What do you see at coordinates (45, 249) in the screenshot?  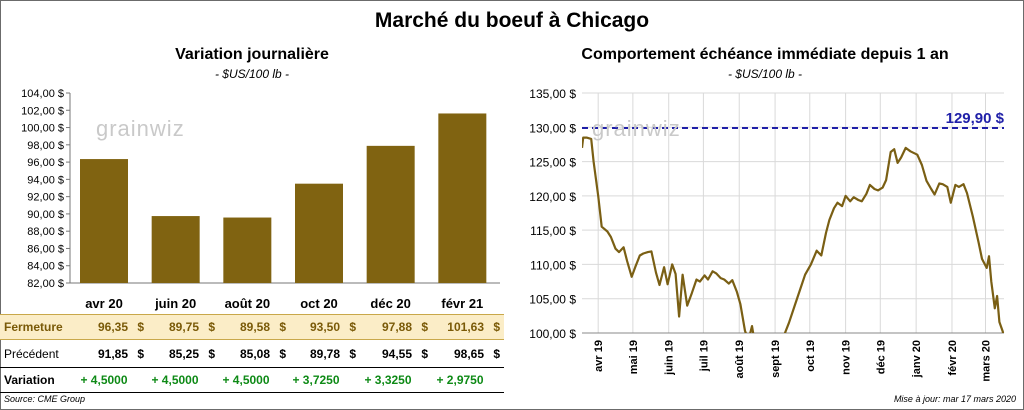 I see `y-tick-label: 86,00 $` at bounding box center [45, 249].